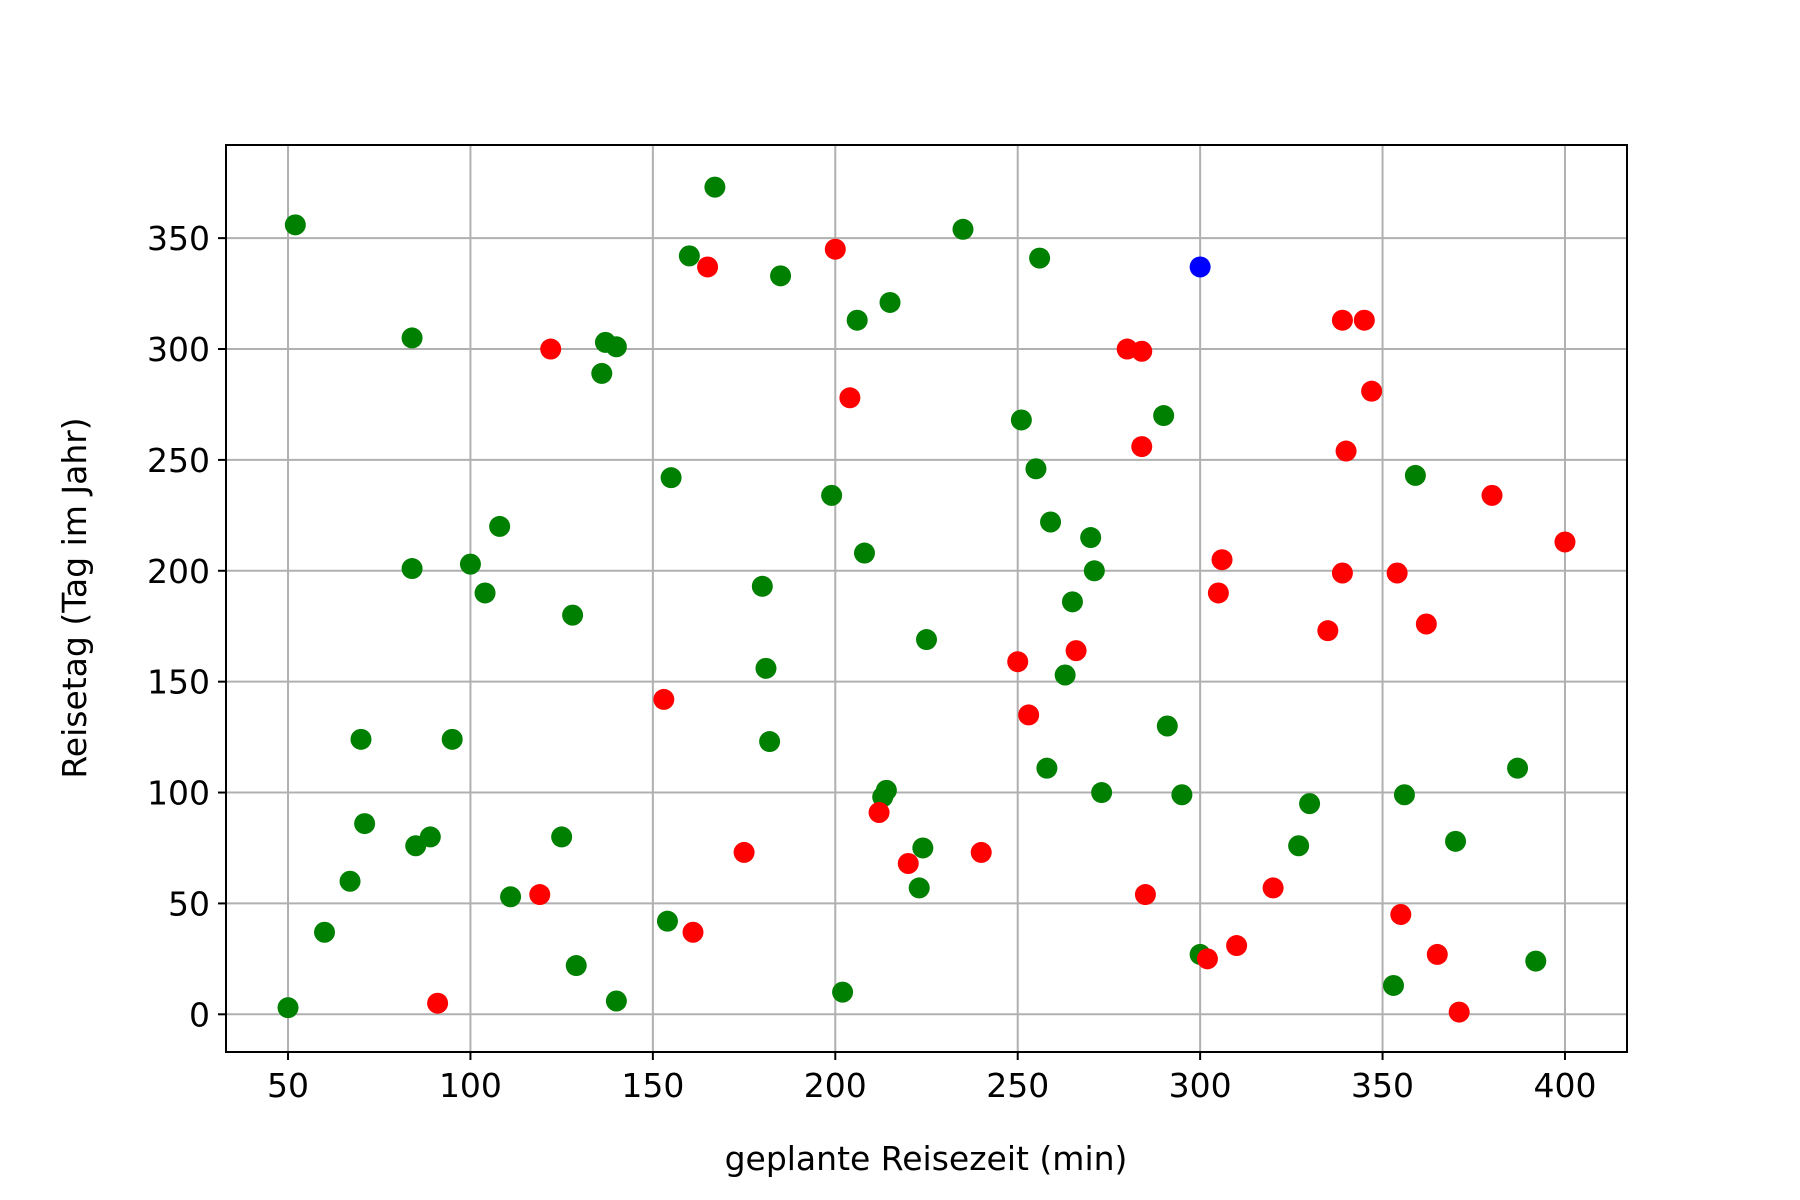  I want to click on y-tick-label: 0, so click(199, 1014).